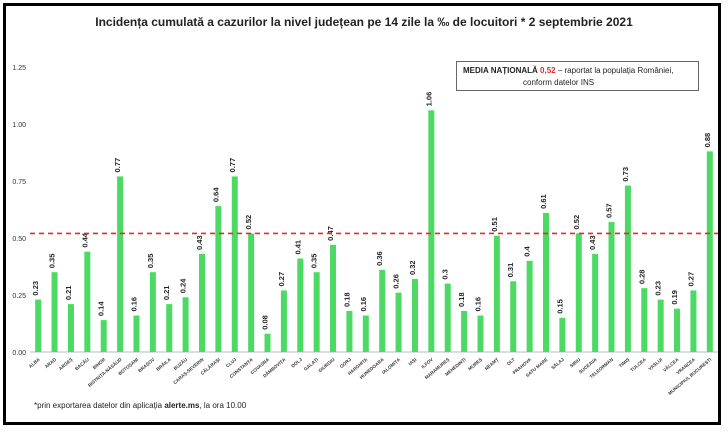  Describe the element at coordinates (81, 364) in the screenshot. I see `x-tick-label: BACĂU` at that location.